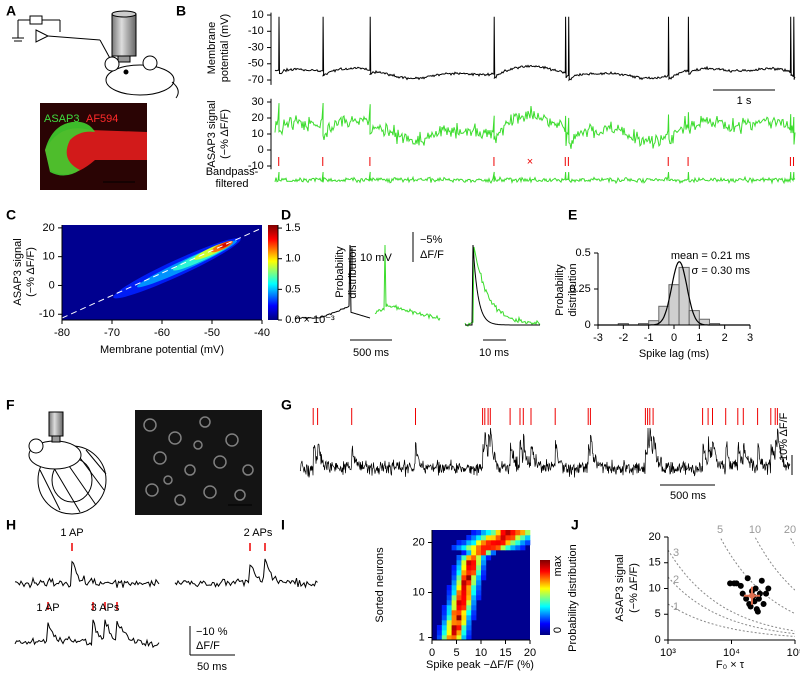  I want to click on tick-label: 0.5, so click(583, 253).